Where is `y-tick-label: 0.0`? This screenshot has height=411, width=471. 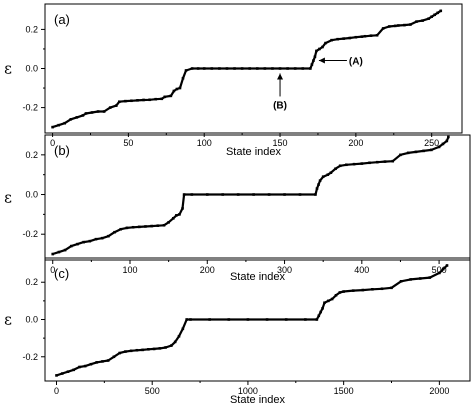
y-tick-label: 0.0 is located at coordinates (31, 69).